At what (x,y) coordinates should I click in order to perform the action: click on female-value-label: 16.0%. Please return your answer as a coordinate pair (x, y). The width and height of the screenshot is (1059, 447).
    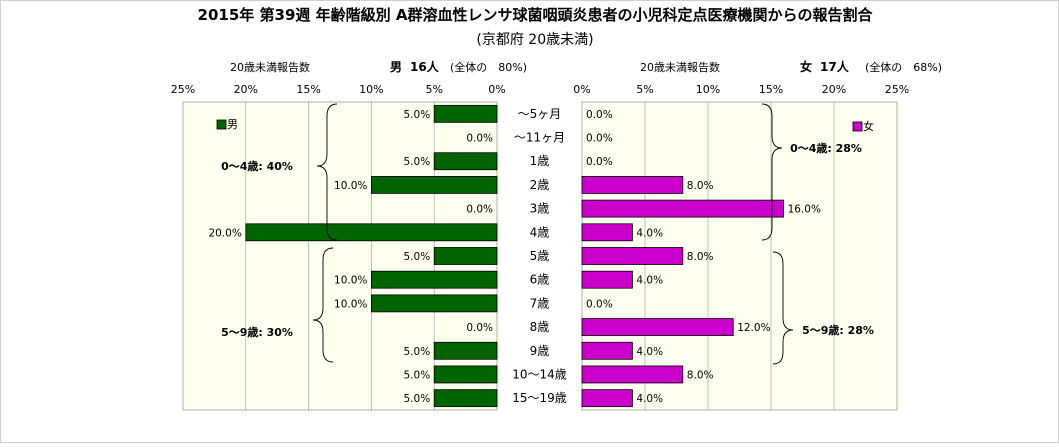
    Looking at the image, I should click on (804, 210).